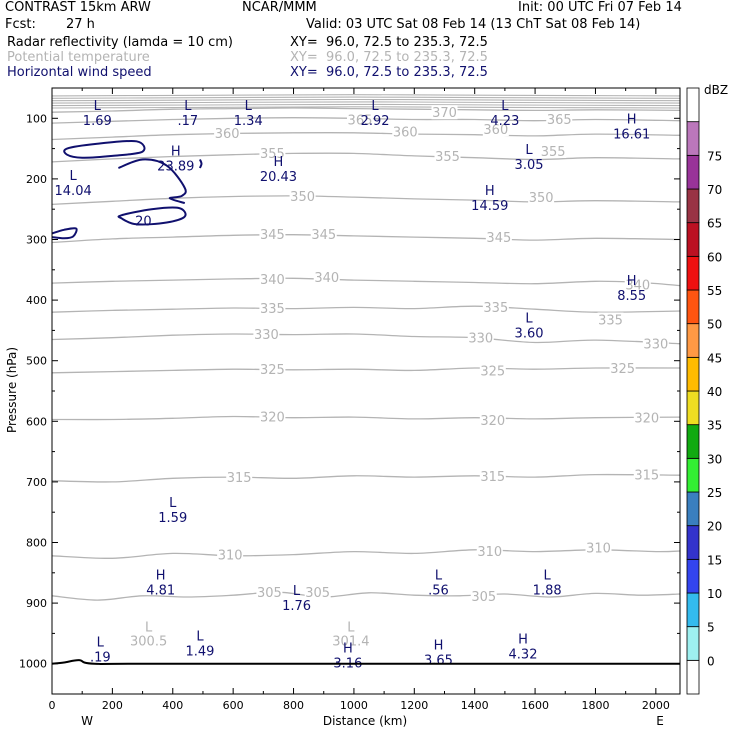 The height and width of the screenshot is (740, 740). I want to click on forecast-label: Fcst:, so click(20, 24).